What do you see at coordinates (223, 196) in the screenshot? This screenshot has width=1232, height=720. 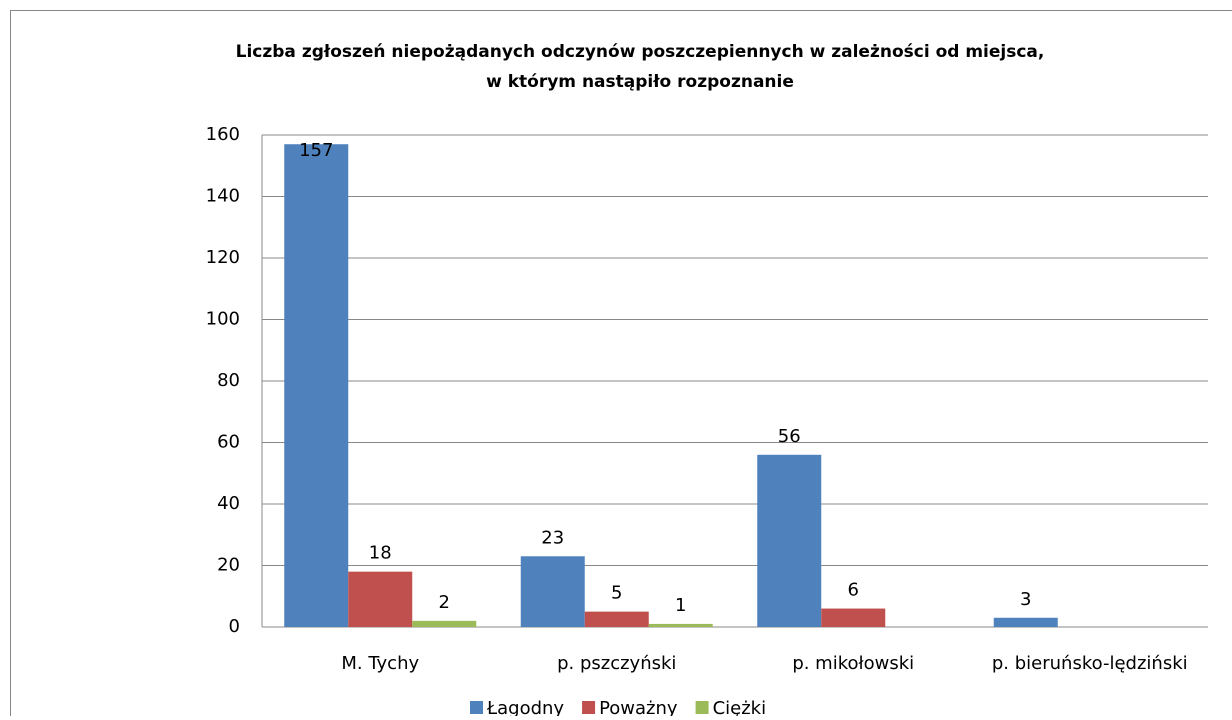 I see `y-tick-label: 140` at bounding box center [223, 196].